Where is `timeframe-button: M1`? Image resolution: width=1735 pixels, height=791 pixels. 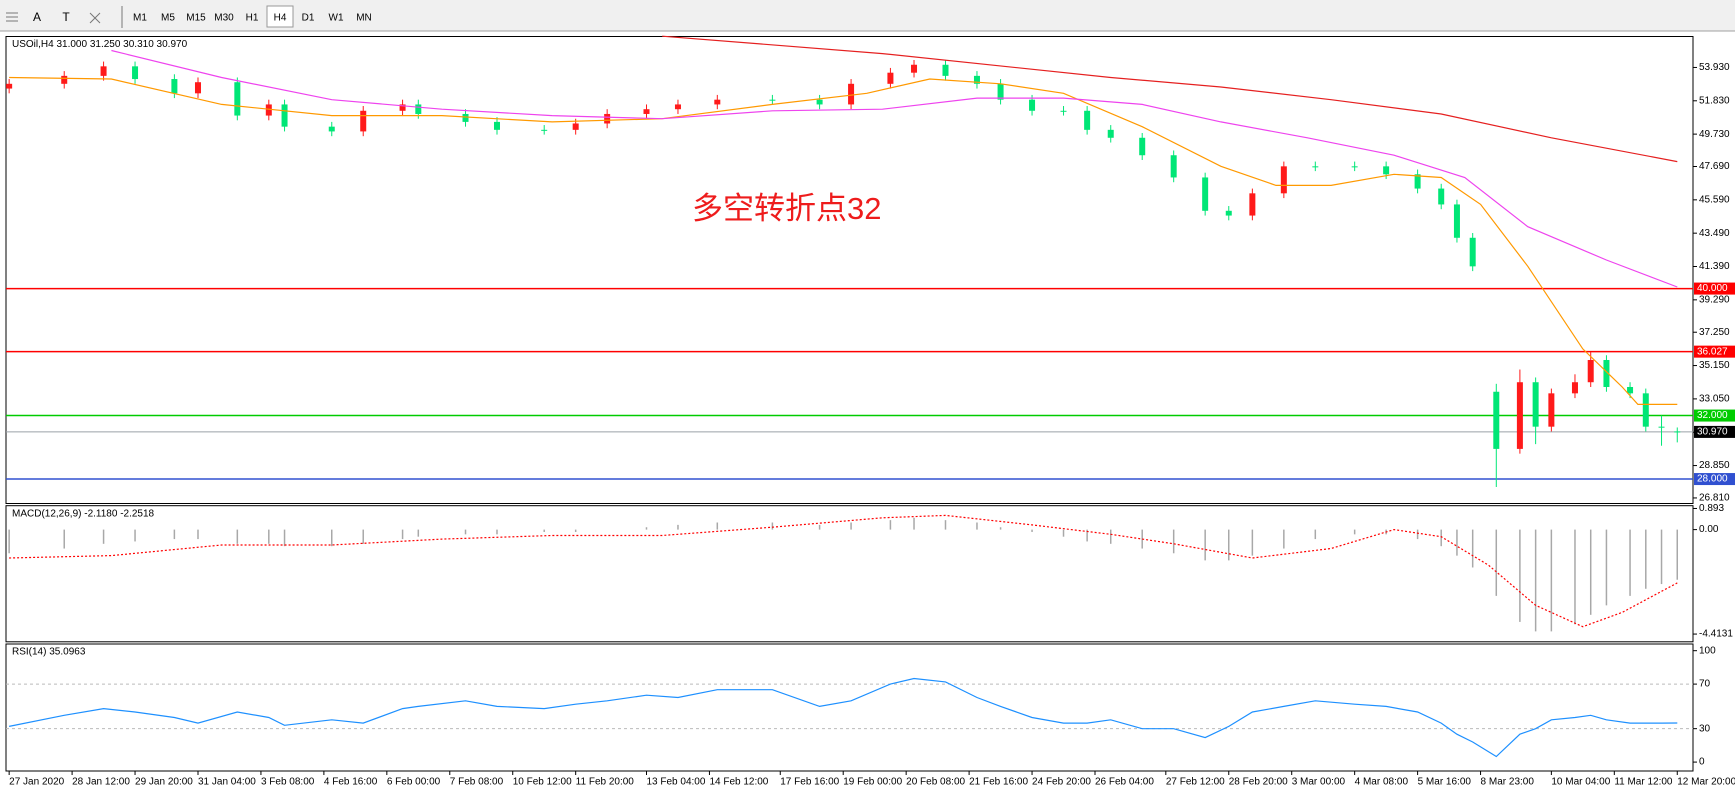
timeframe-button: M1 is located at coordinates (140, 18).